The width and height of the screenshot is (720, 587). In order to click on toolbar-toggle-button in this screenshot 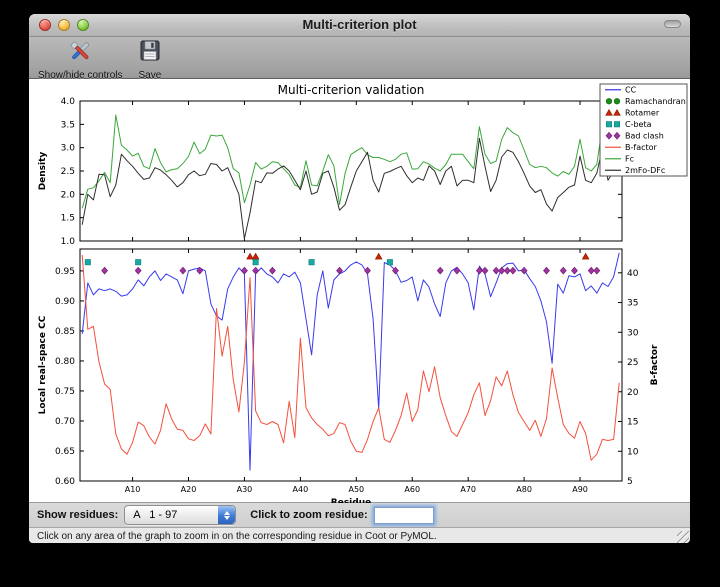, I will do `click(672, 24)`.